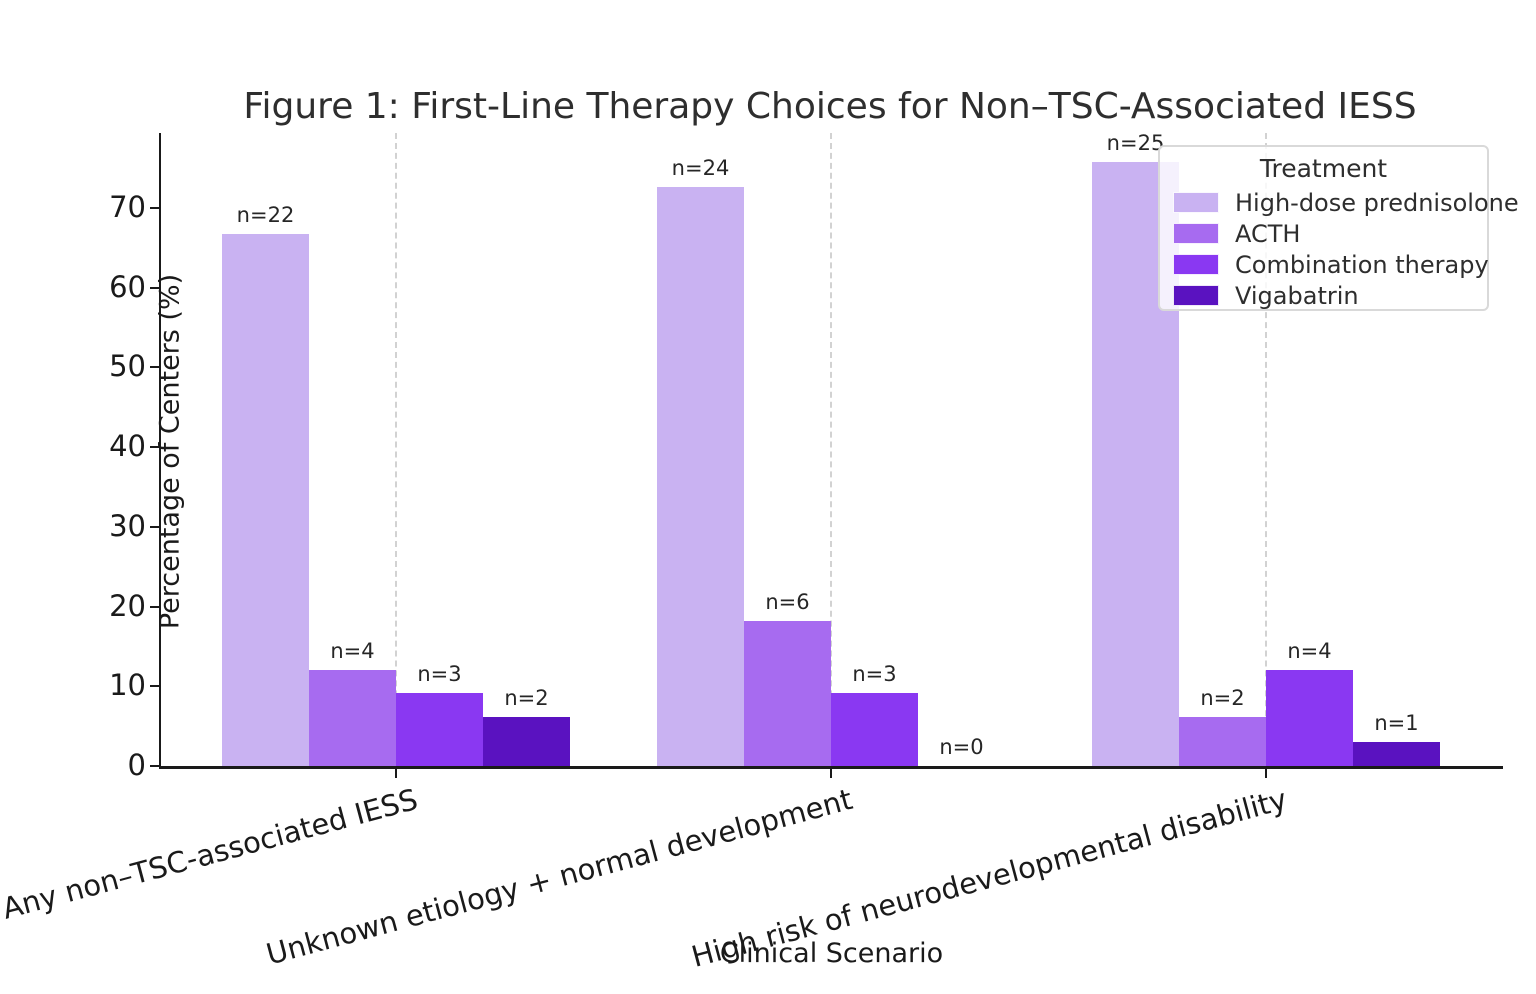 This screenshot has width=1536, height=994. What do you see at coordinates (136, 765) in the screenshot?
I see `y-tick-label-0: 0` at bounding box center [136, 765].